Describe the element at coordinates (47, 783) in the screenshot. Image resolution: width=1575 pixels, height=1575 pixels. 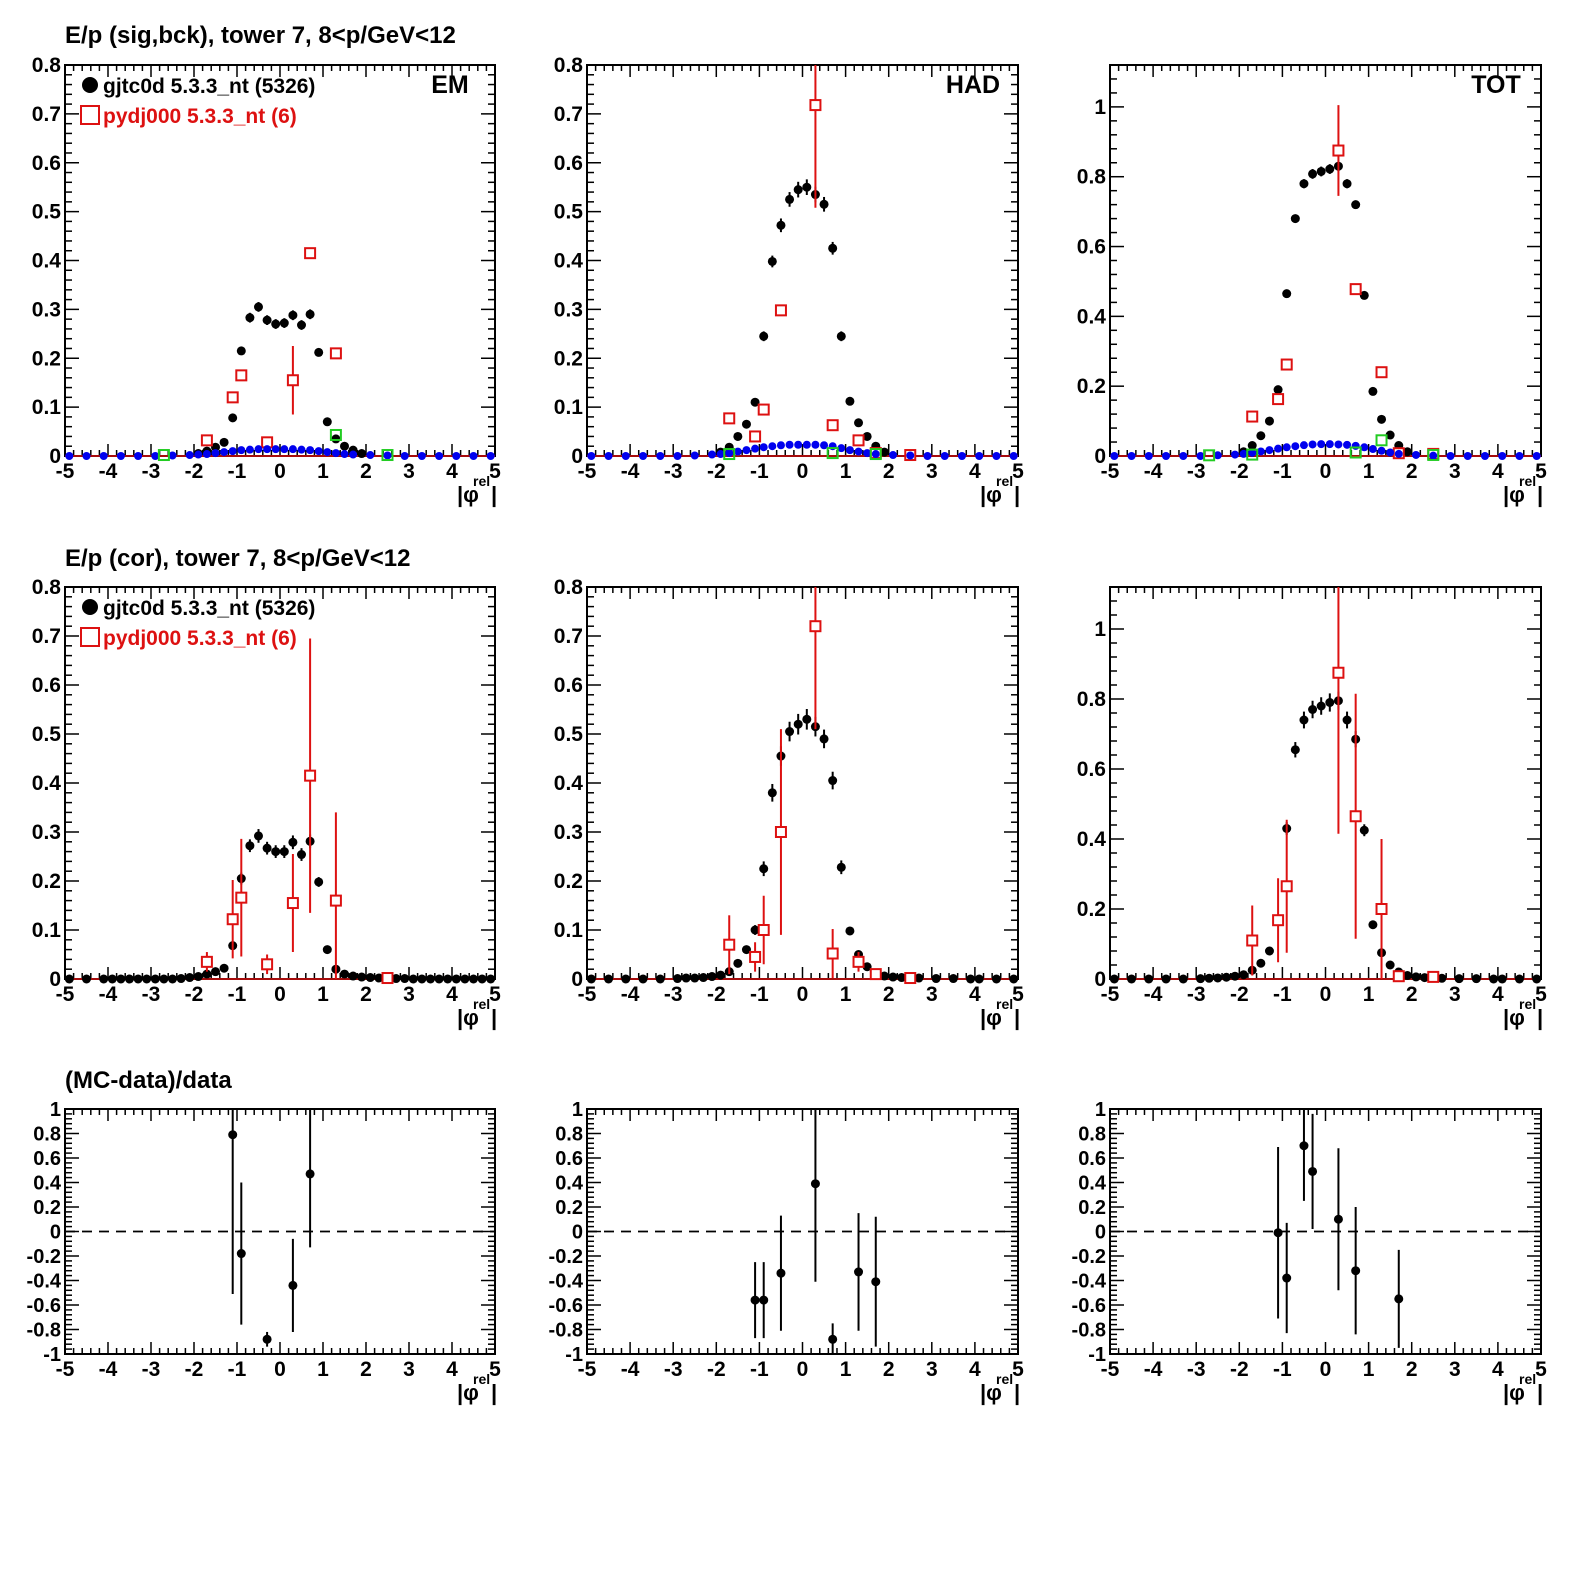
I see `y-tick-label: 0.4` at that location.